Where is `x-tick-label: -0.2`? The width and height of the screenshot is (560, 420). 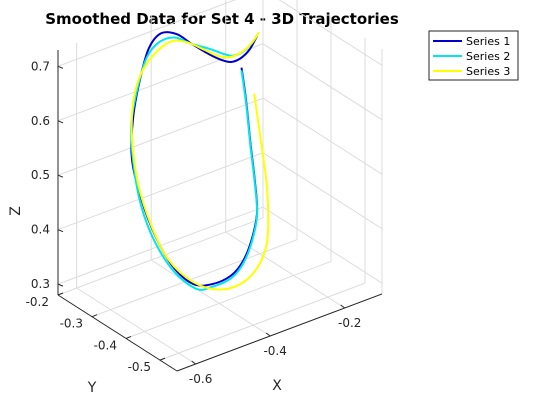 x-tick-label: -0.2 is located at coordinates (349, 323).